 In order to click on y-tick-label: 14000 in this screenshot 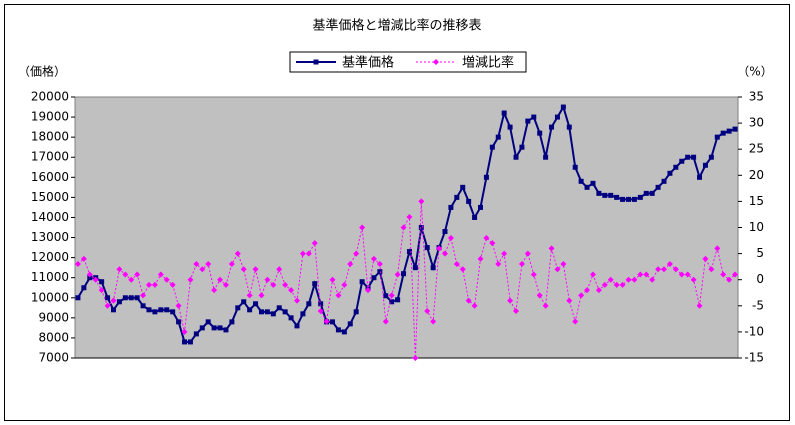, I will do `click(50, 217)`.